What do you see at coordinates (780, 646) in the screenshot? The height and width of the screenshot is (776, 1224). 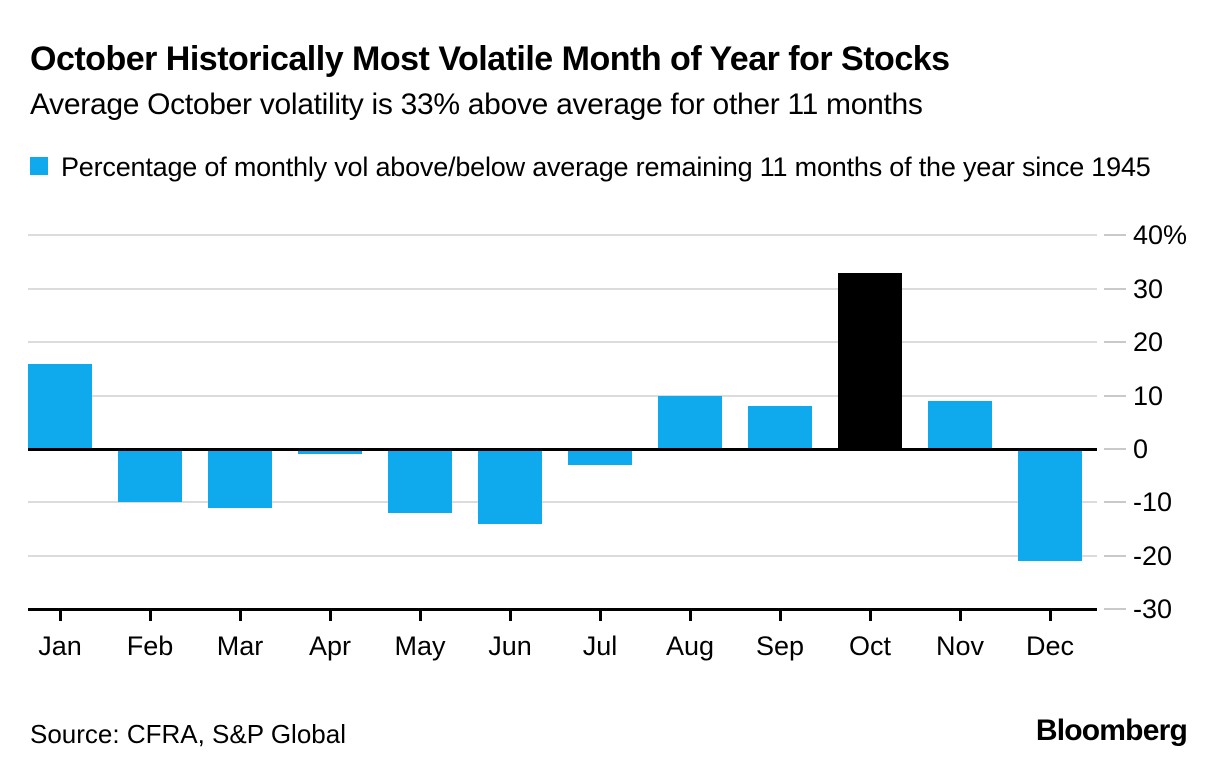 I see `month-label: Sep` at bounding box center [780, 646].